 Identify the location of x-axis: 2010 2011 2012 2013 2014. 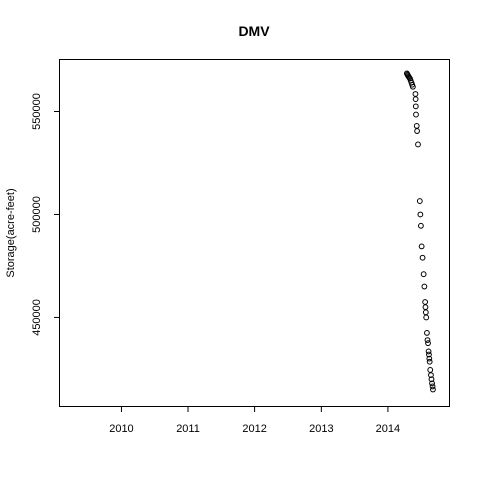
(254, 420).